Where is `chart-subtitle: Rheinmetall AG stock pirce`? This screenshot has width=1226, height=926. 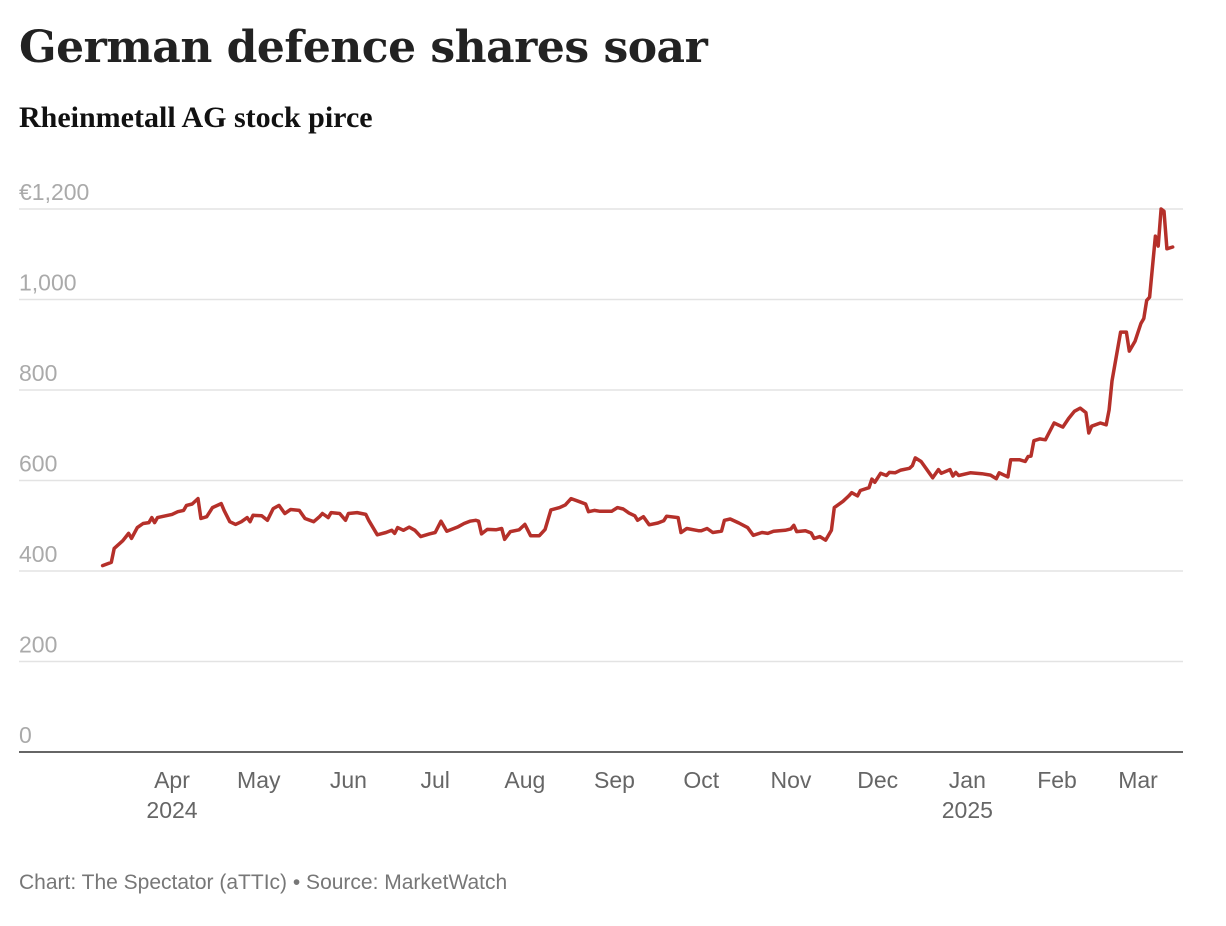
chart-subtitle: Rheinmetall AG stock pirce is located at coordinates (196, 117).